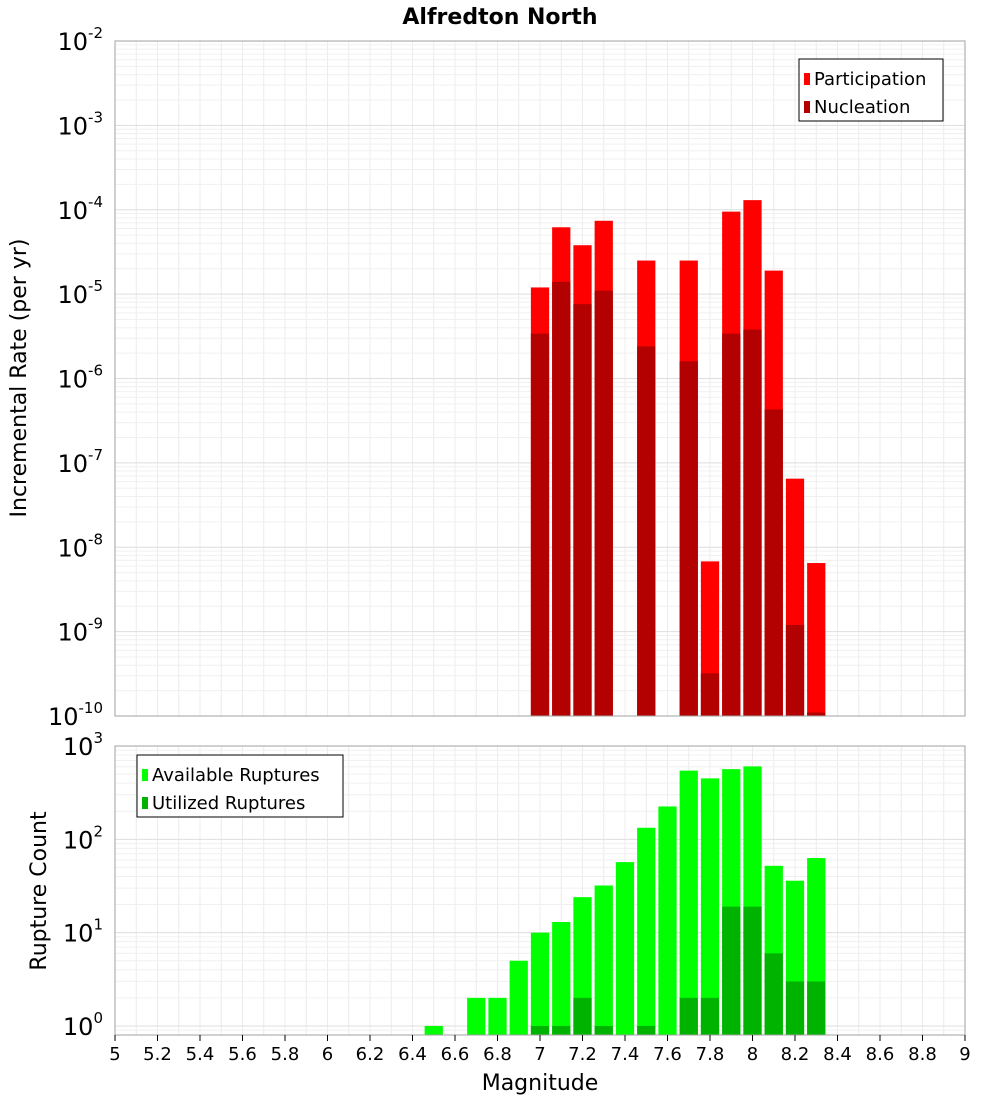 This screenshot has width=1000, height=1100. What do you see at coordinates (837, 1054) in the screenshot?
I see `x-tick-label: 8.4` at bounding box center [837, 1054].